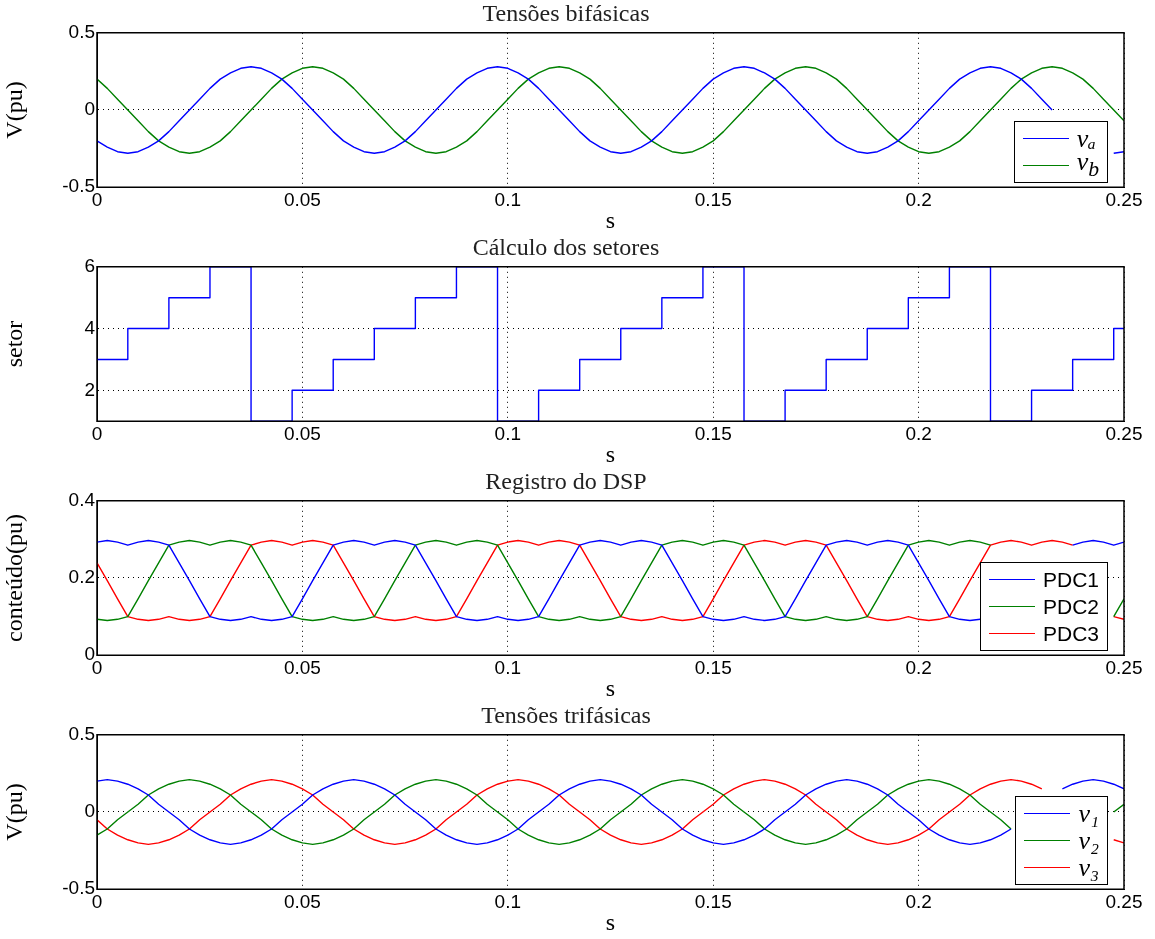  What do you see at coordinates (1070, 634) in the screenshot?
I see `legend-label: PDC3` at bounding box center [1070, 634].